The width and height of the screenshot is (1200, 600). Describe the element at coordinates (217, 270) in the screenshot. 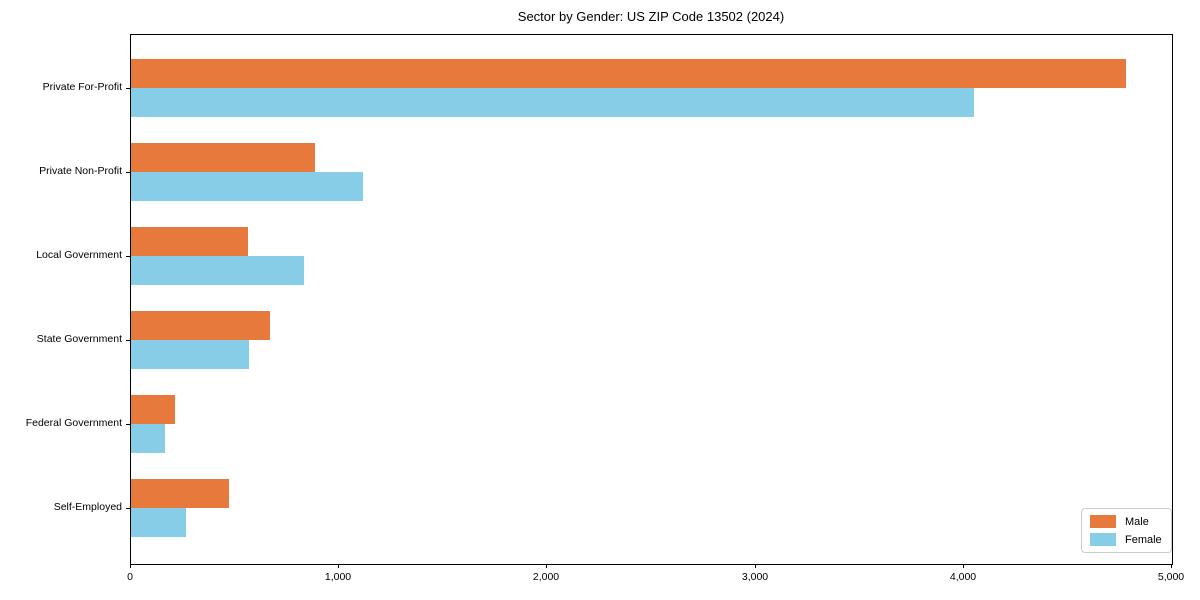

I see `bar-female-local-government` at that location.